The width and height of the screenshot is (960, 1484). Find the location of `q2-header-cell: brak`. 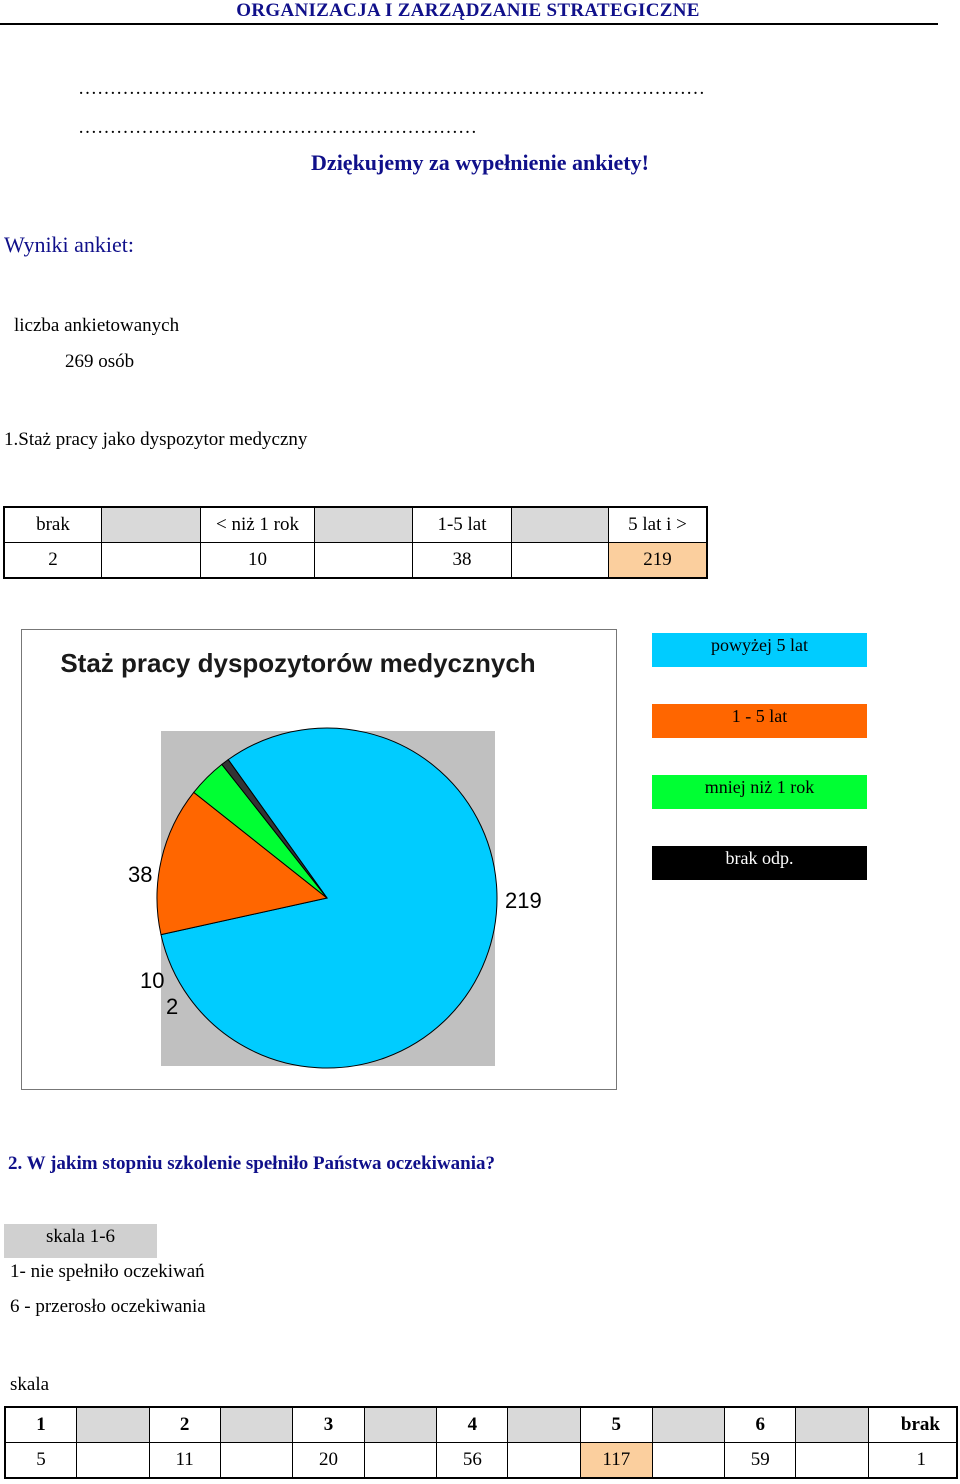

q2-header-cell: brak is located at coordinates (913, 1424).